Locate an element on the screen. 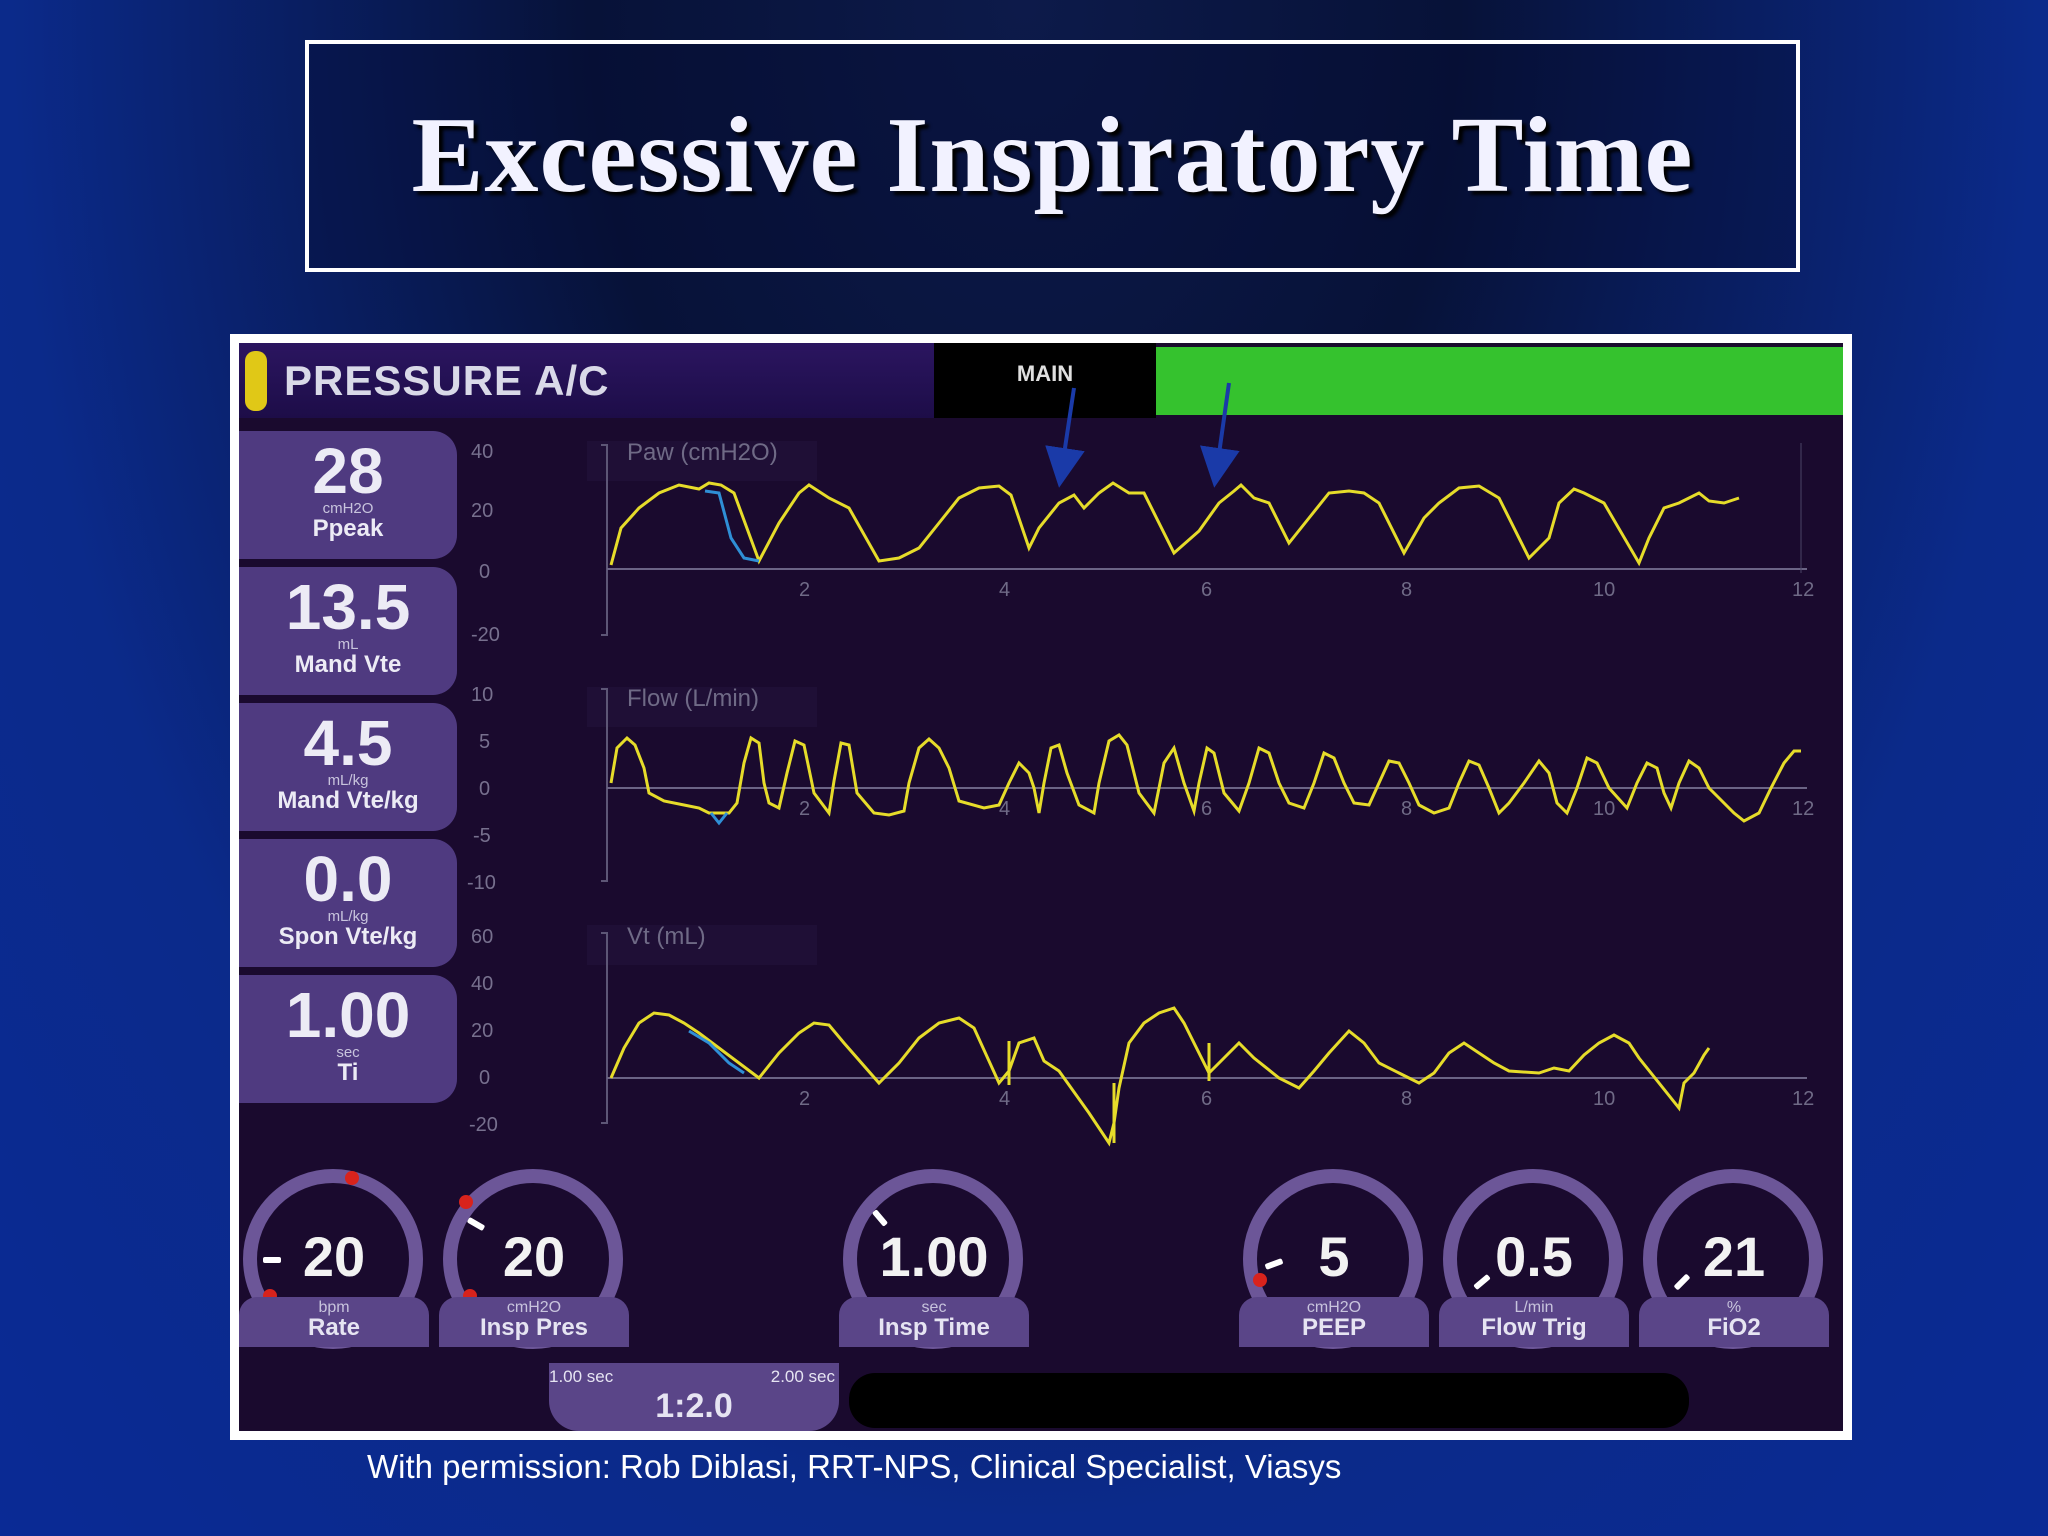 Image resolution: width=2048 pixels, height=1536 pixels. paw-ytick: -20 is located at coordinates (485, 635).